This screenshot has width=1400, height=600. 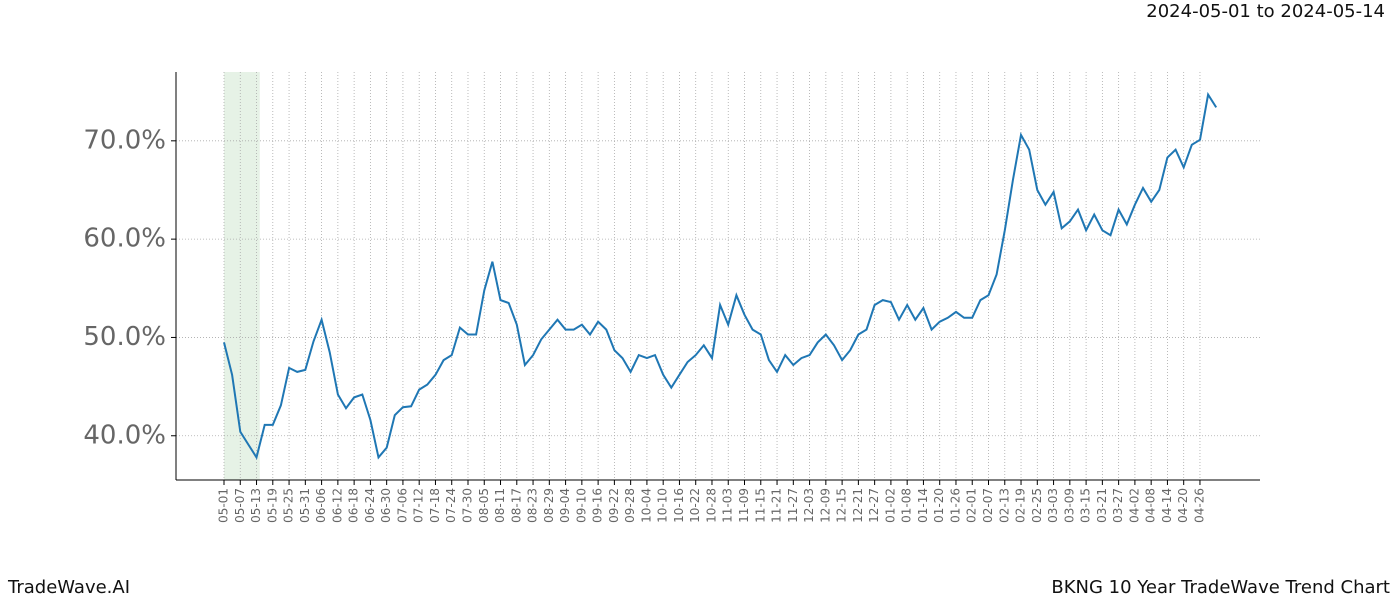 What do you see at coordinates (467, 505) in the screenshot?
I see `x-tick-label: 07-30` at bounding box center [467, 505].